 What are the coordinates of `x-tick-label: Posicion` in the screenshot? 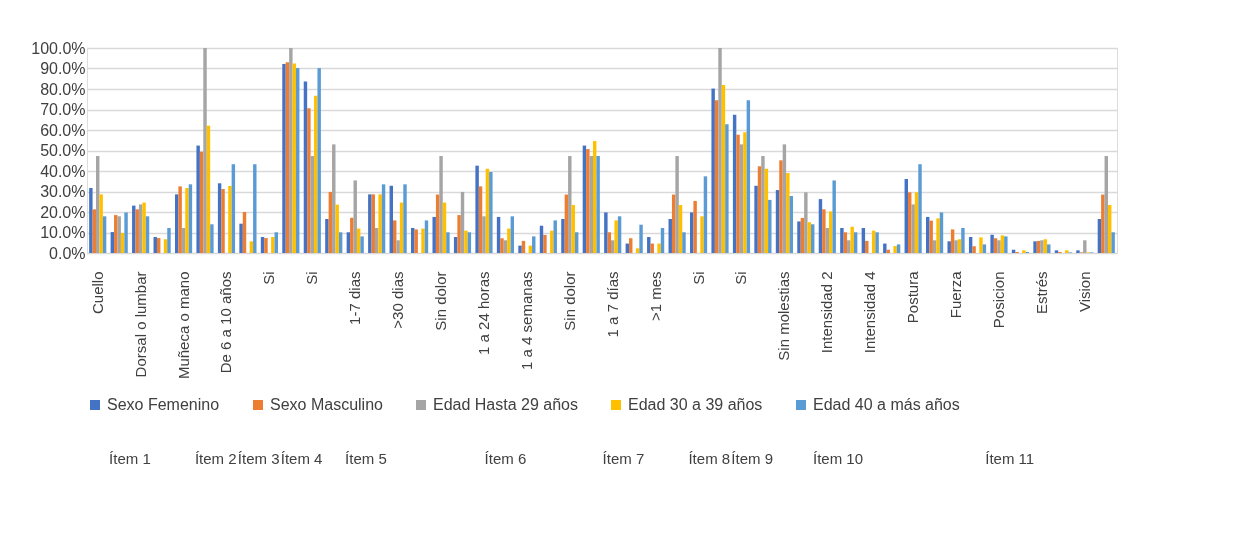 It's located at (998, 300).